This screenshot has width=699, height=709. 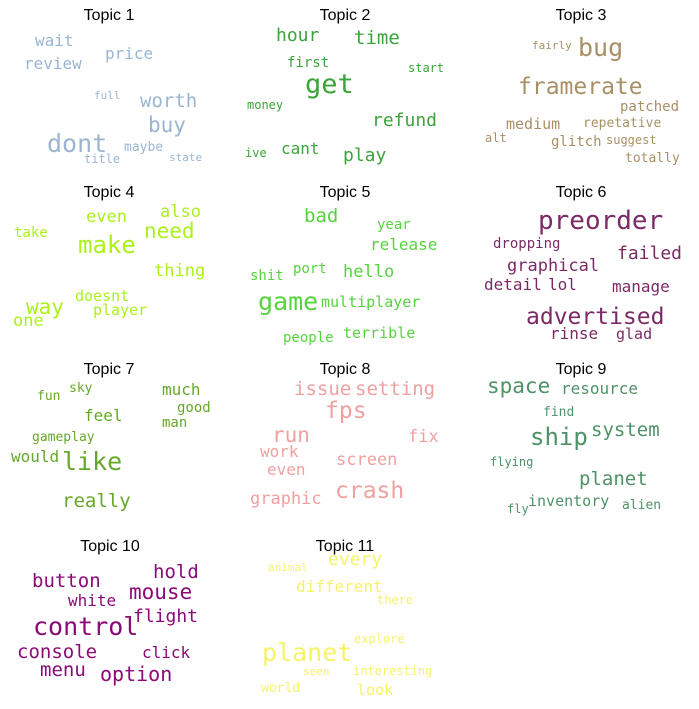 What do you see at coordinates (641, 505) in the screenshot?
I see `word-alien: alien` at bounding box center [641, 505].